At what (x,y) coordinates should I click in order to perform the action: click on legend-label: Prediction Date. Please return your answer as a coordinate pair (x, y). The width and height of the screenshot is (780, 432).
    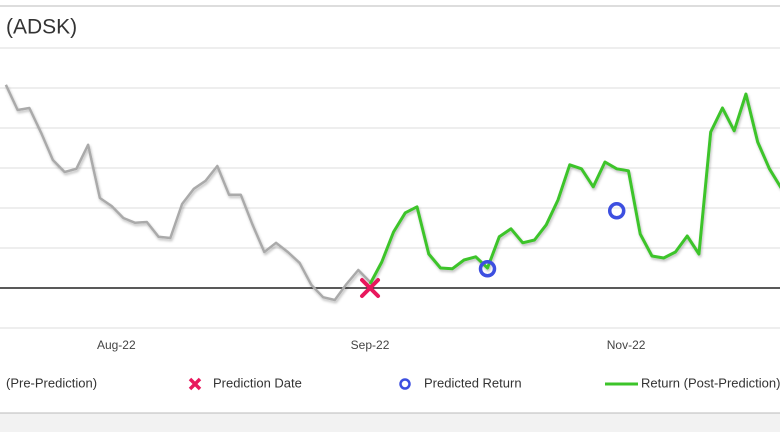
    Looking at the image, I should click on (257, 382).